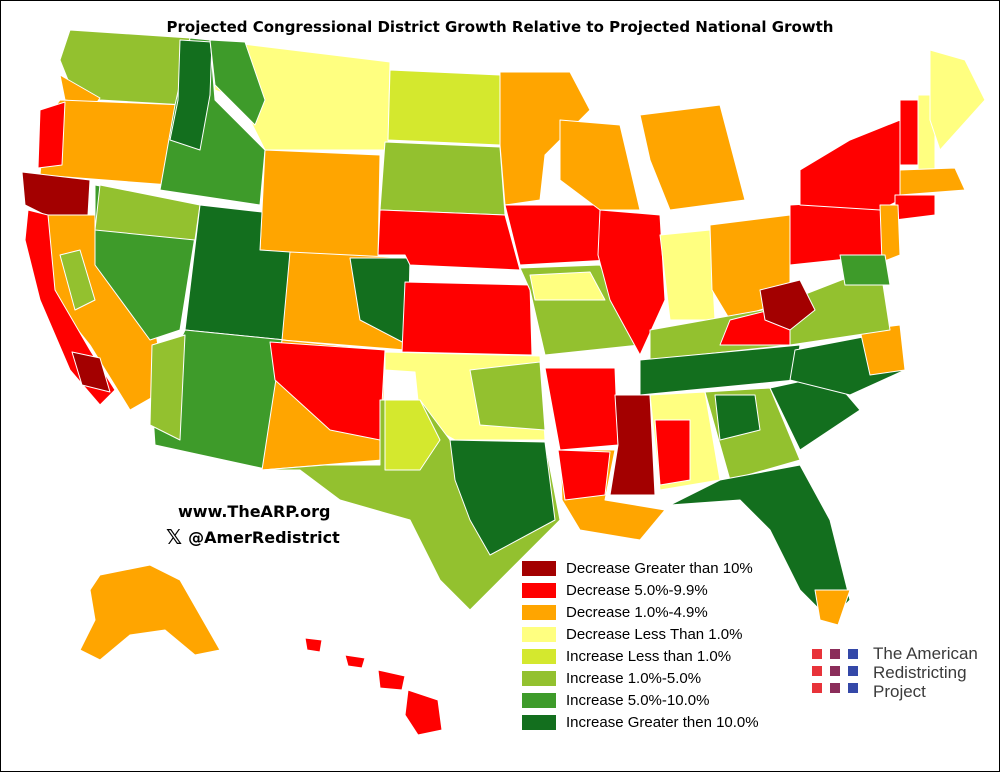 This screenshot has width=1000, height=772. Describe the element at coordinates (659, 568) in the screenshot. I see `legend-label: Decrease Greater than 10%` at that location.